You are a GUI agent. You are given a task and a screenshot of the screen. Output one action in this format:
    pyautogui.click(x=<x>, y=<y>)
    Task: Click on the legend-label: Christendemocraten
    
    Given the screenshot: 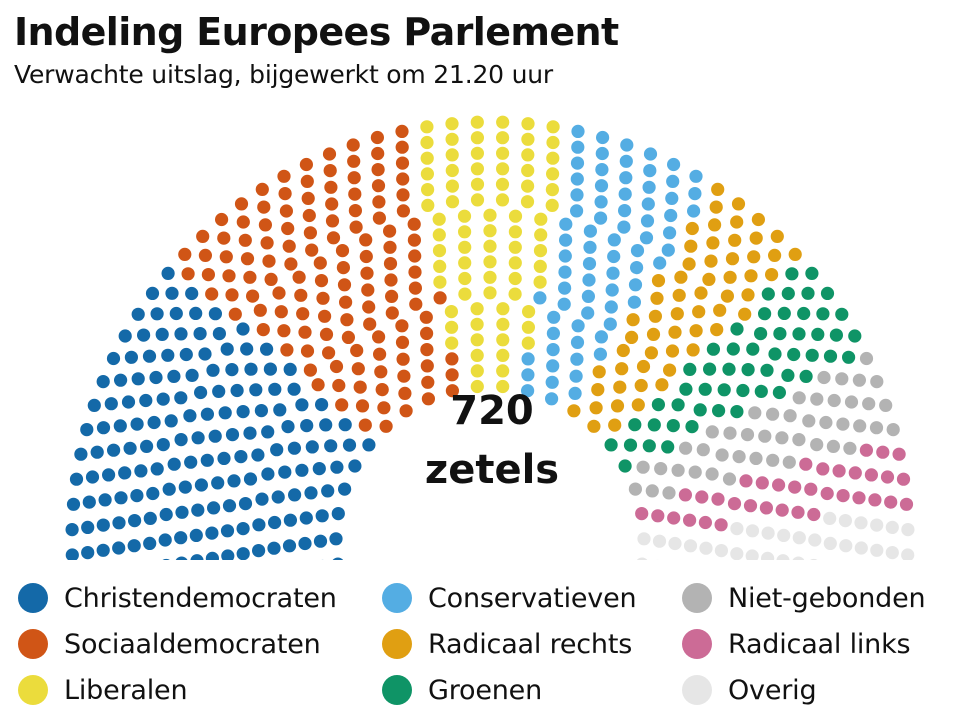 What is the action you would take?
    pyautogui.click(x=200, y=598)
    